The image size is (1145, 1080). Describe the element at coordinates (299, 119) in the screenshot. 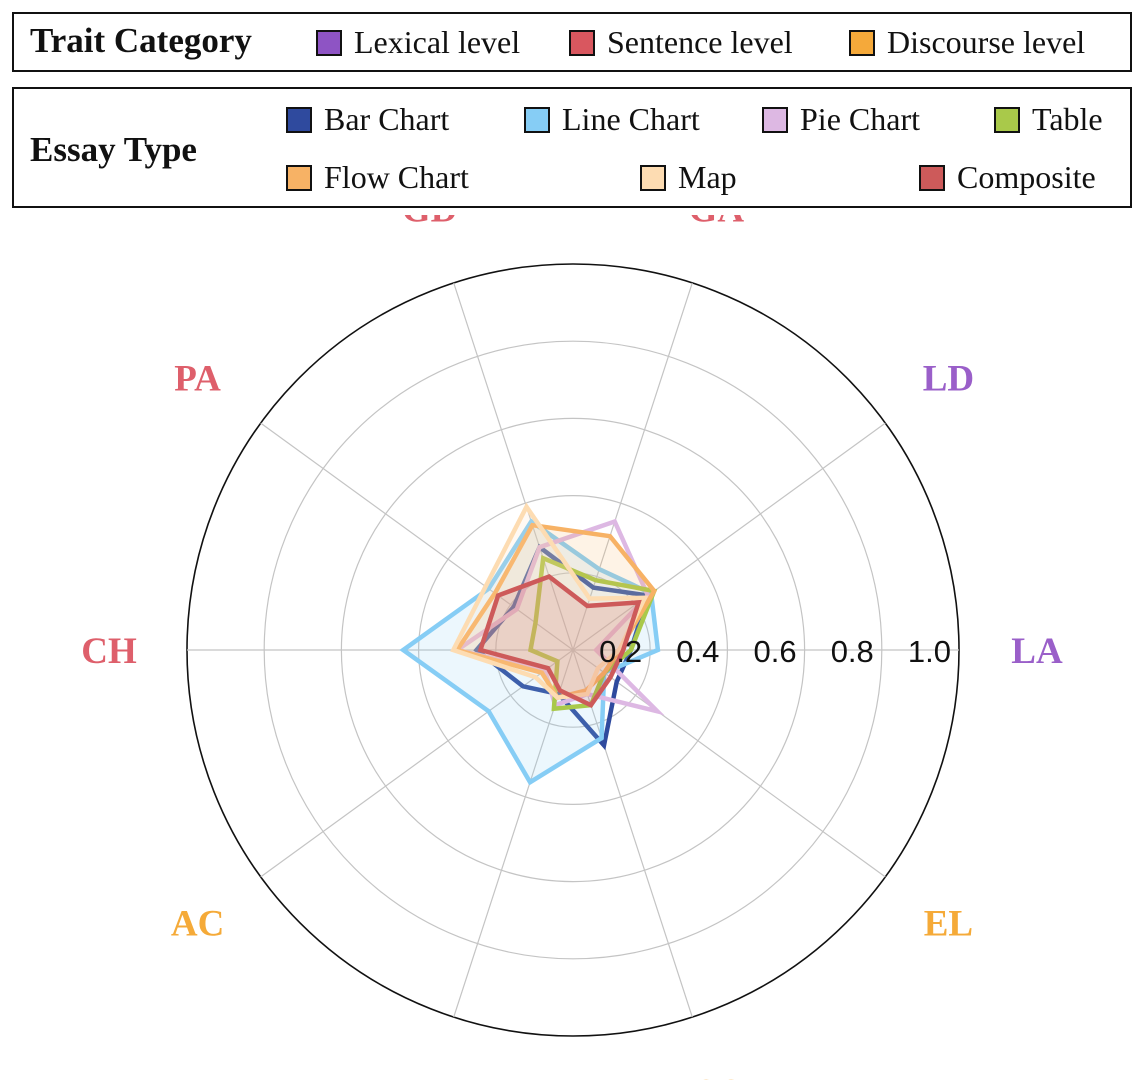

I see `bar-chart-swatch-icon` at that location.